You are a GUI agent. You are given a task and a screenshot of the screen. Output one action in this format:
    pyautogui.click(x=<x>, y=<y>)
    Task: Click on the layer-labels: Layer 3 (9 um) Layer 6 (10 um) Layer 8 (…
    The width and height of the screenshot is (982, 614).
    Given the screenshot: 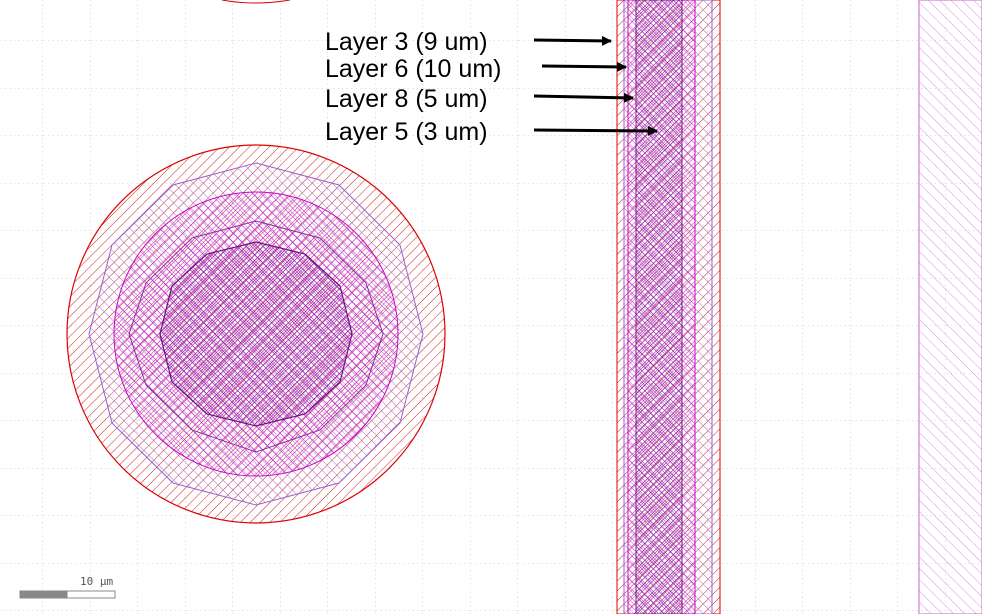 What is the action you would take?
    pyautogui.click(x=413, y=87)
    